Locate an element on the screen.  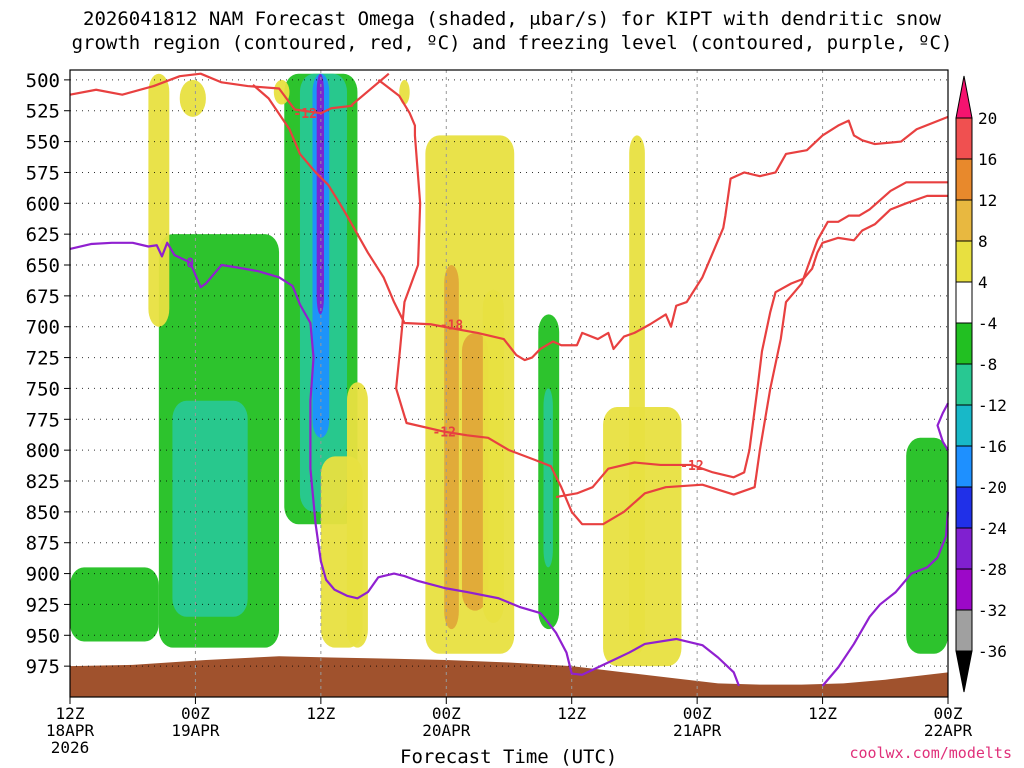
colorbar-label: 16 is located at coordinates (987, 159).